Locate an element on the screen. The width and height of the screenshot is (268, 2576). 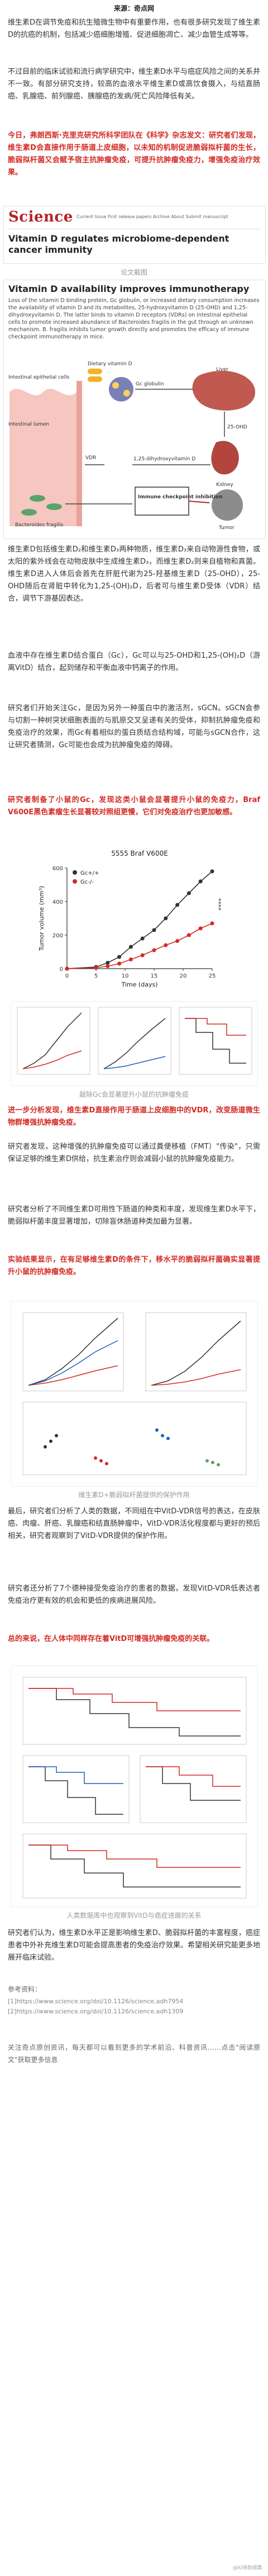
epithelium-shape is located at coordinates (42, 457).